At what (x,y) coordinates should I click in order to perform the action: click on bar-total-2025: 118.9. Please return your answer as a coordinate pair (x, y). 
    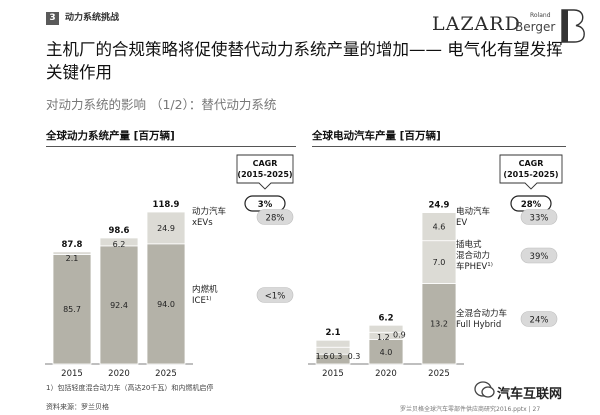
    Looking at the image, I should click on (166, 205).